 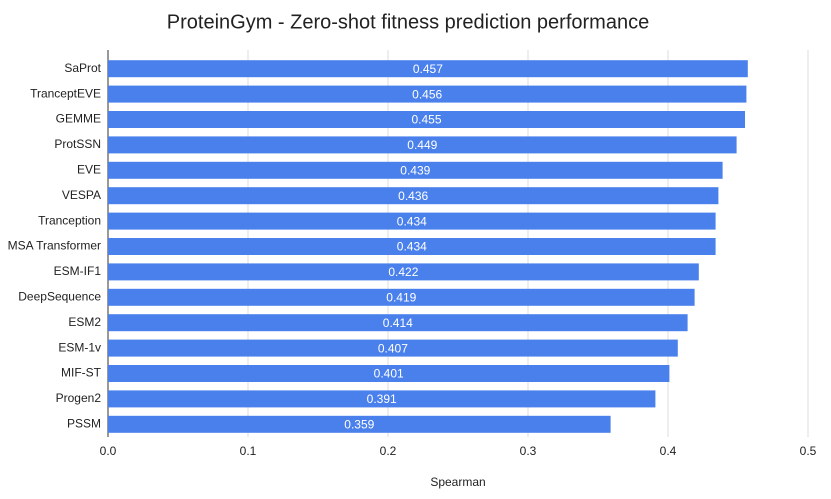 I want to click on value-label: 0.401, so click(x=389, y=374).